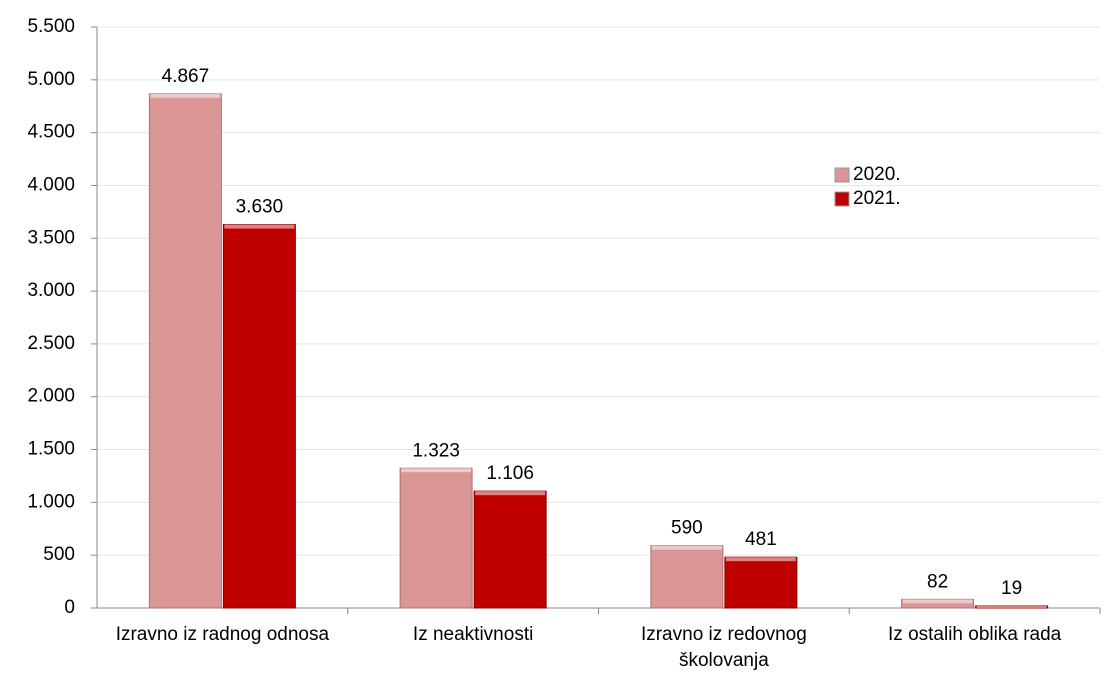  Describe the element at coordinates (51, 184) in the screenshot. I see `y-tick-label: 4.000` at that location.